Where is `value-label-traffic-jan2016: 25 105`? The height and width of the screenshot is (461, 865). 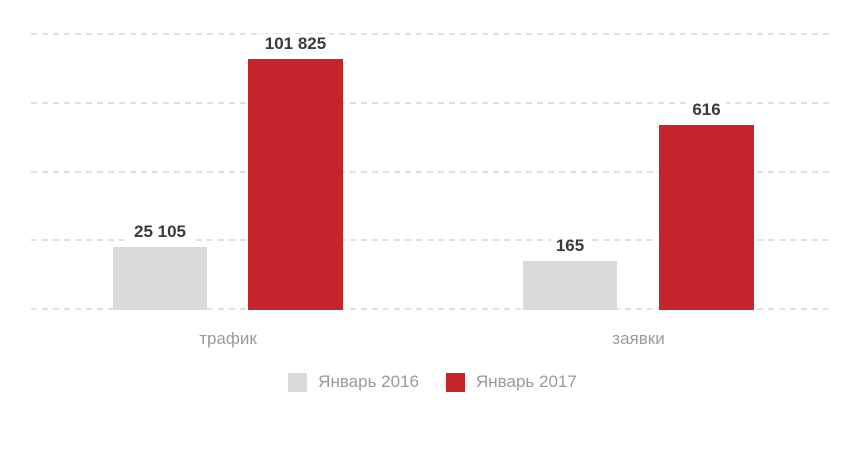 value-label-traffic-jan2016: 25 105 is located at coordinates (160, 232).